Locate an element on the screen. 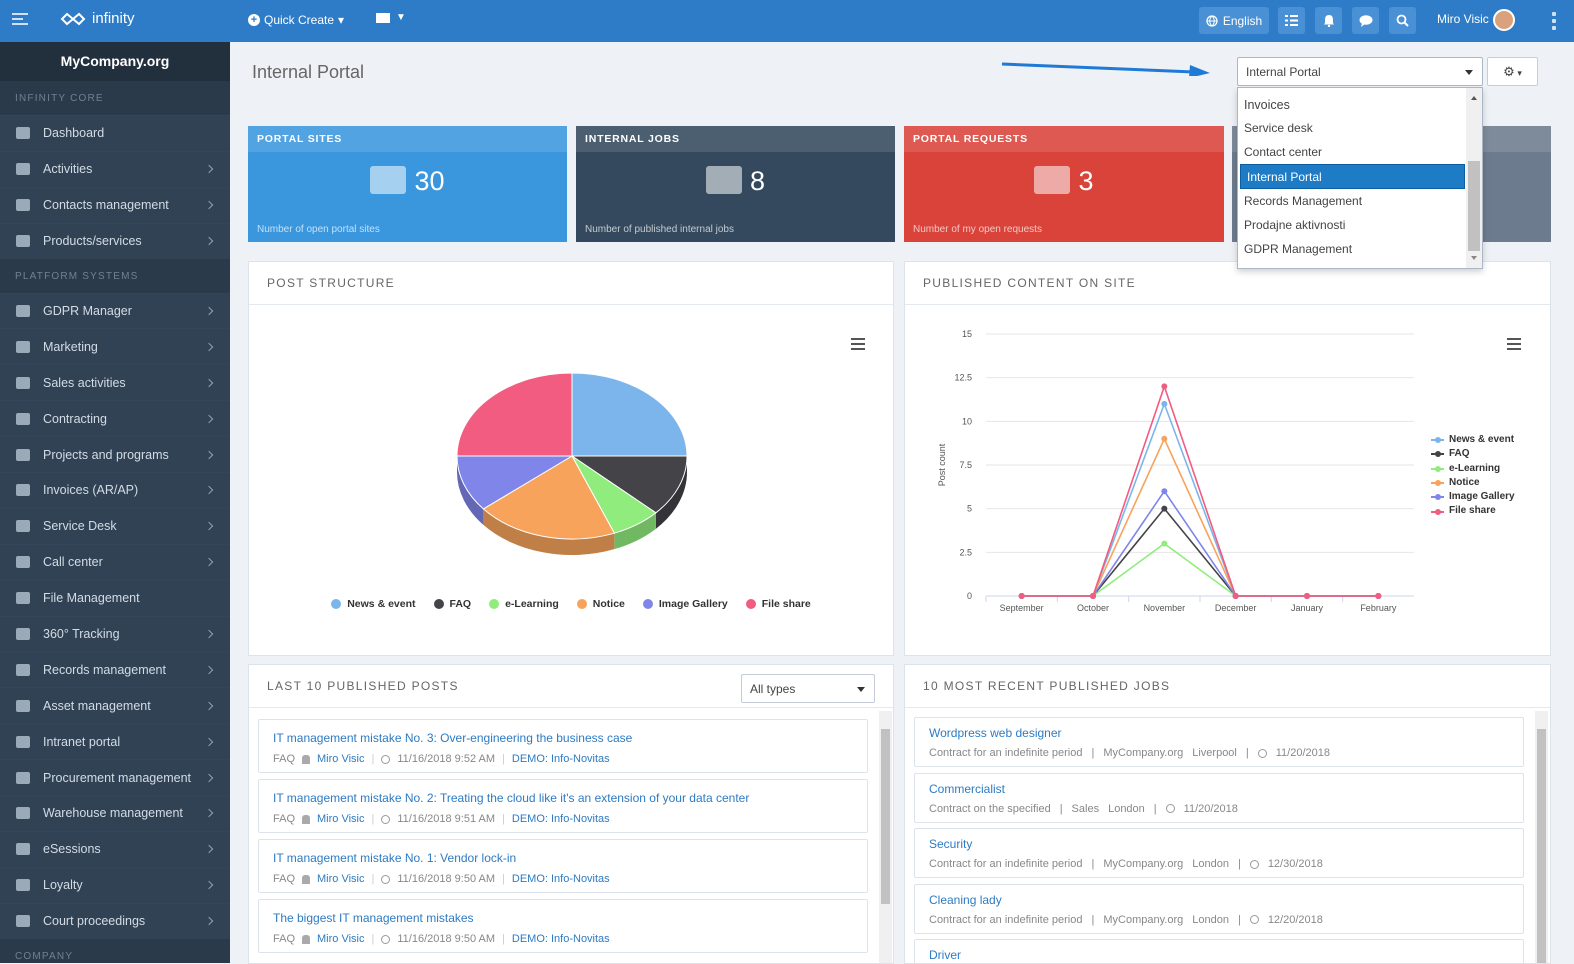 This screenshot has width=1574, height=964. series-line-notice is located at coordinates (1200, 516).